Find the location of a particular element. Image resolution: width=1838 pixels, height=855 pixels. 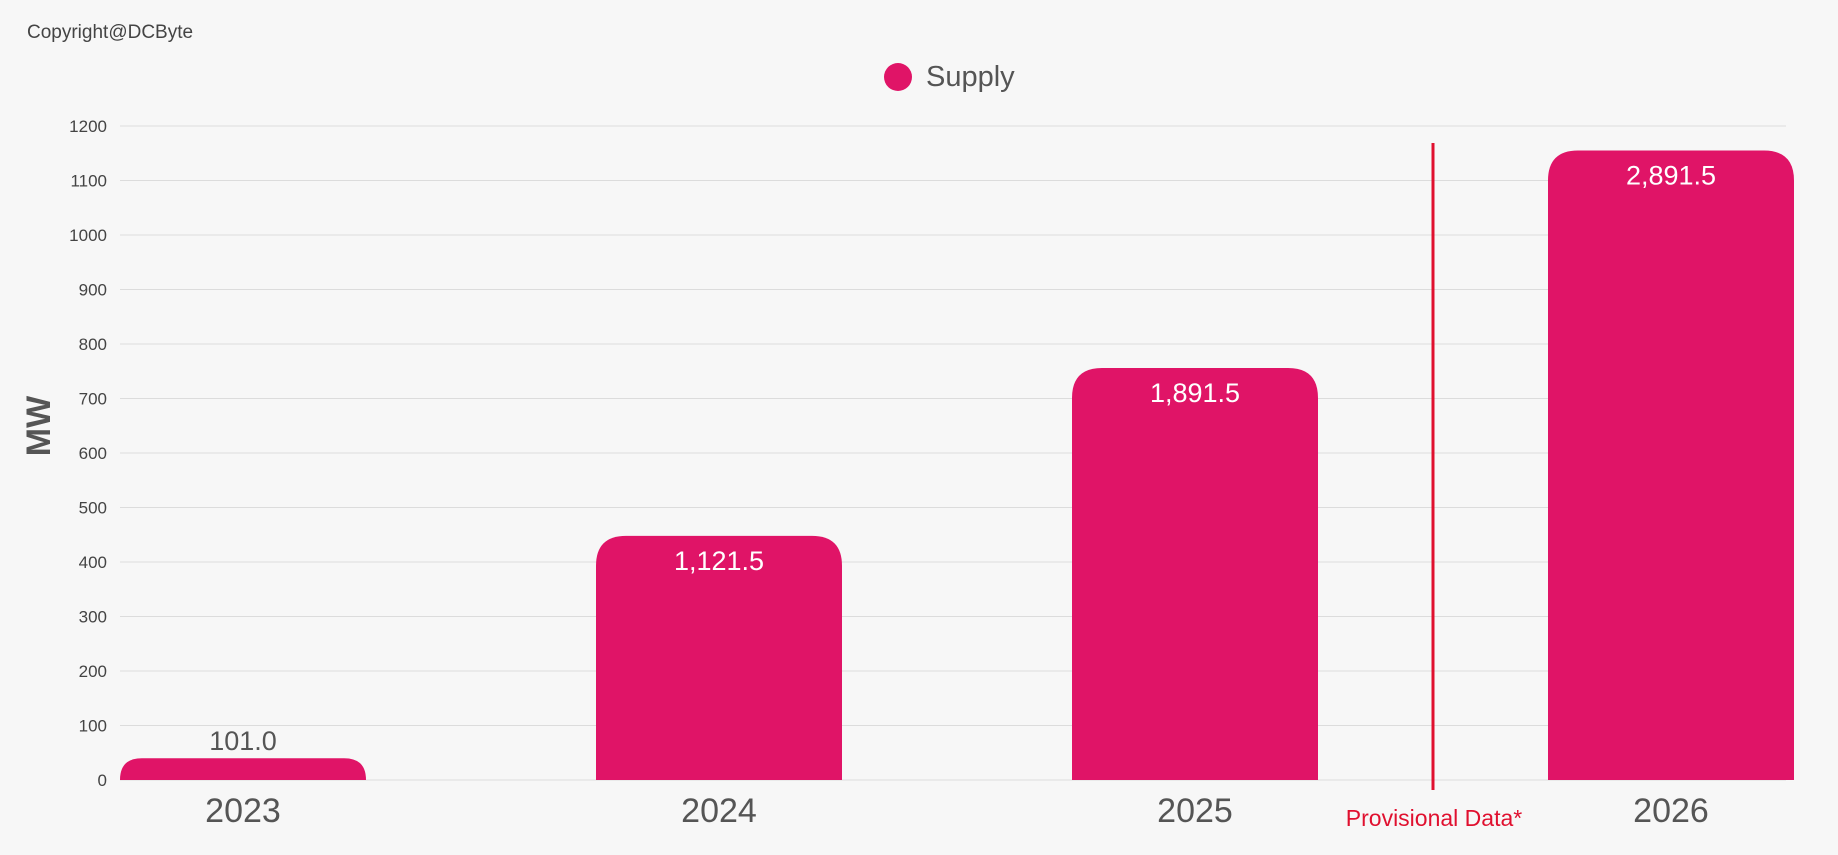

x-tick-2023: 2023 is located at coordinates (243, 811).